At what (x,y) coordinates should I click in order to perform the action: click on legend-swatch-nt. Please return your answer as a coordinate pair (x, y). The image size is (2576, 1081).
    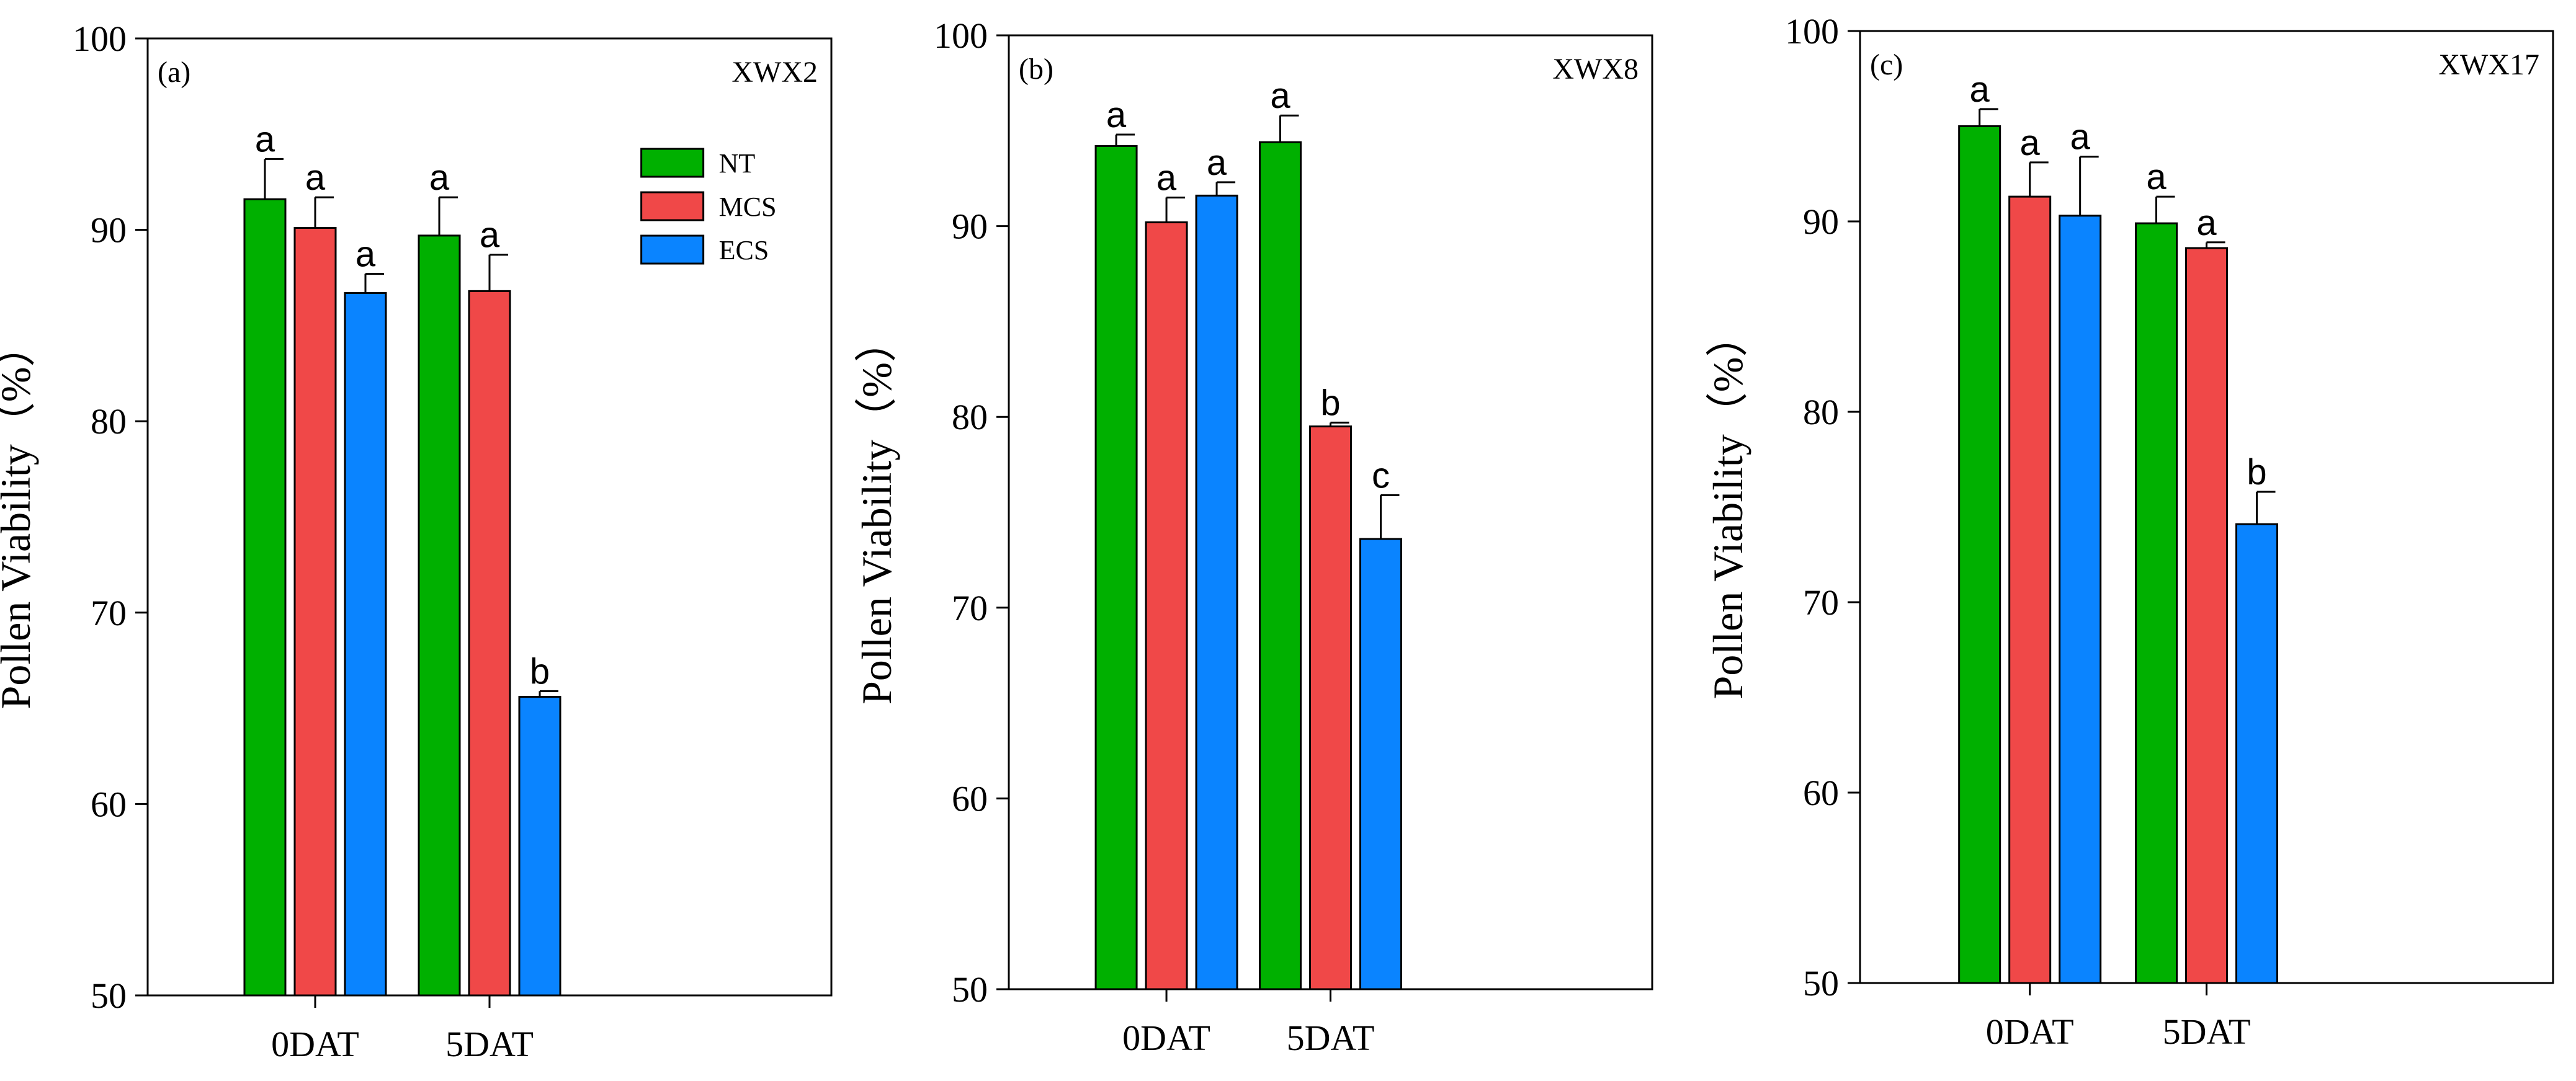
    Looking at the image, I should click on (672, 163).